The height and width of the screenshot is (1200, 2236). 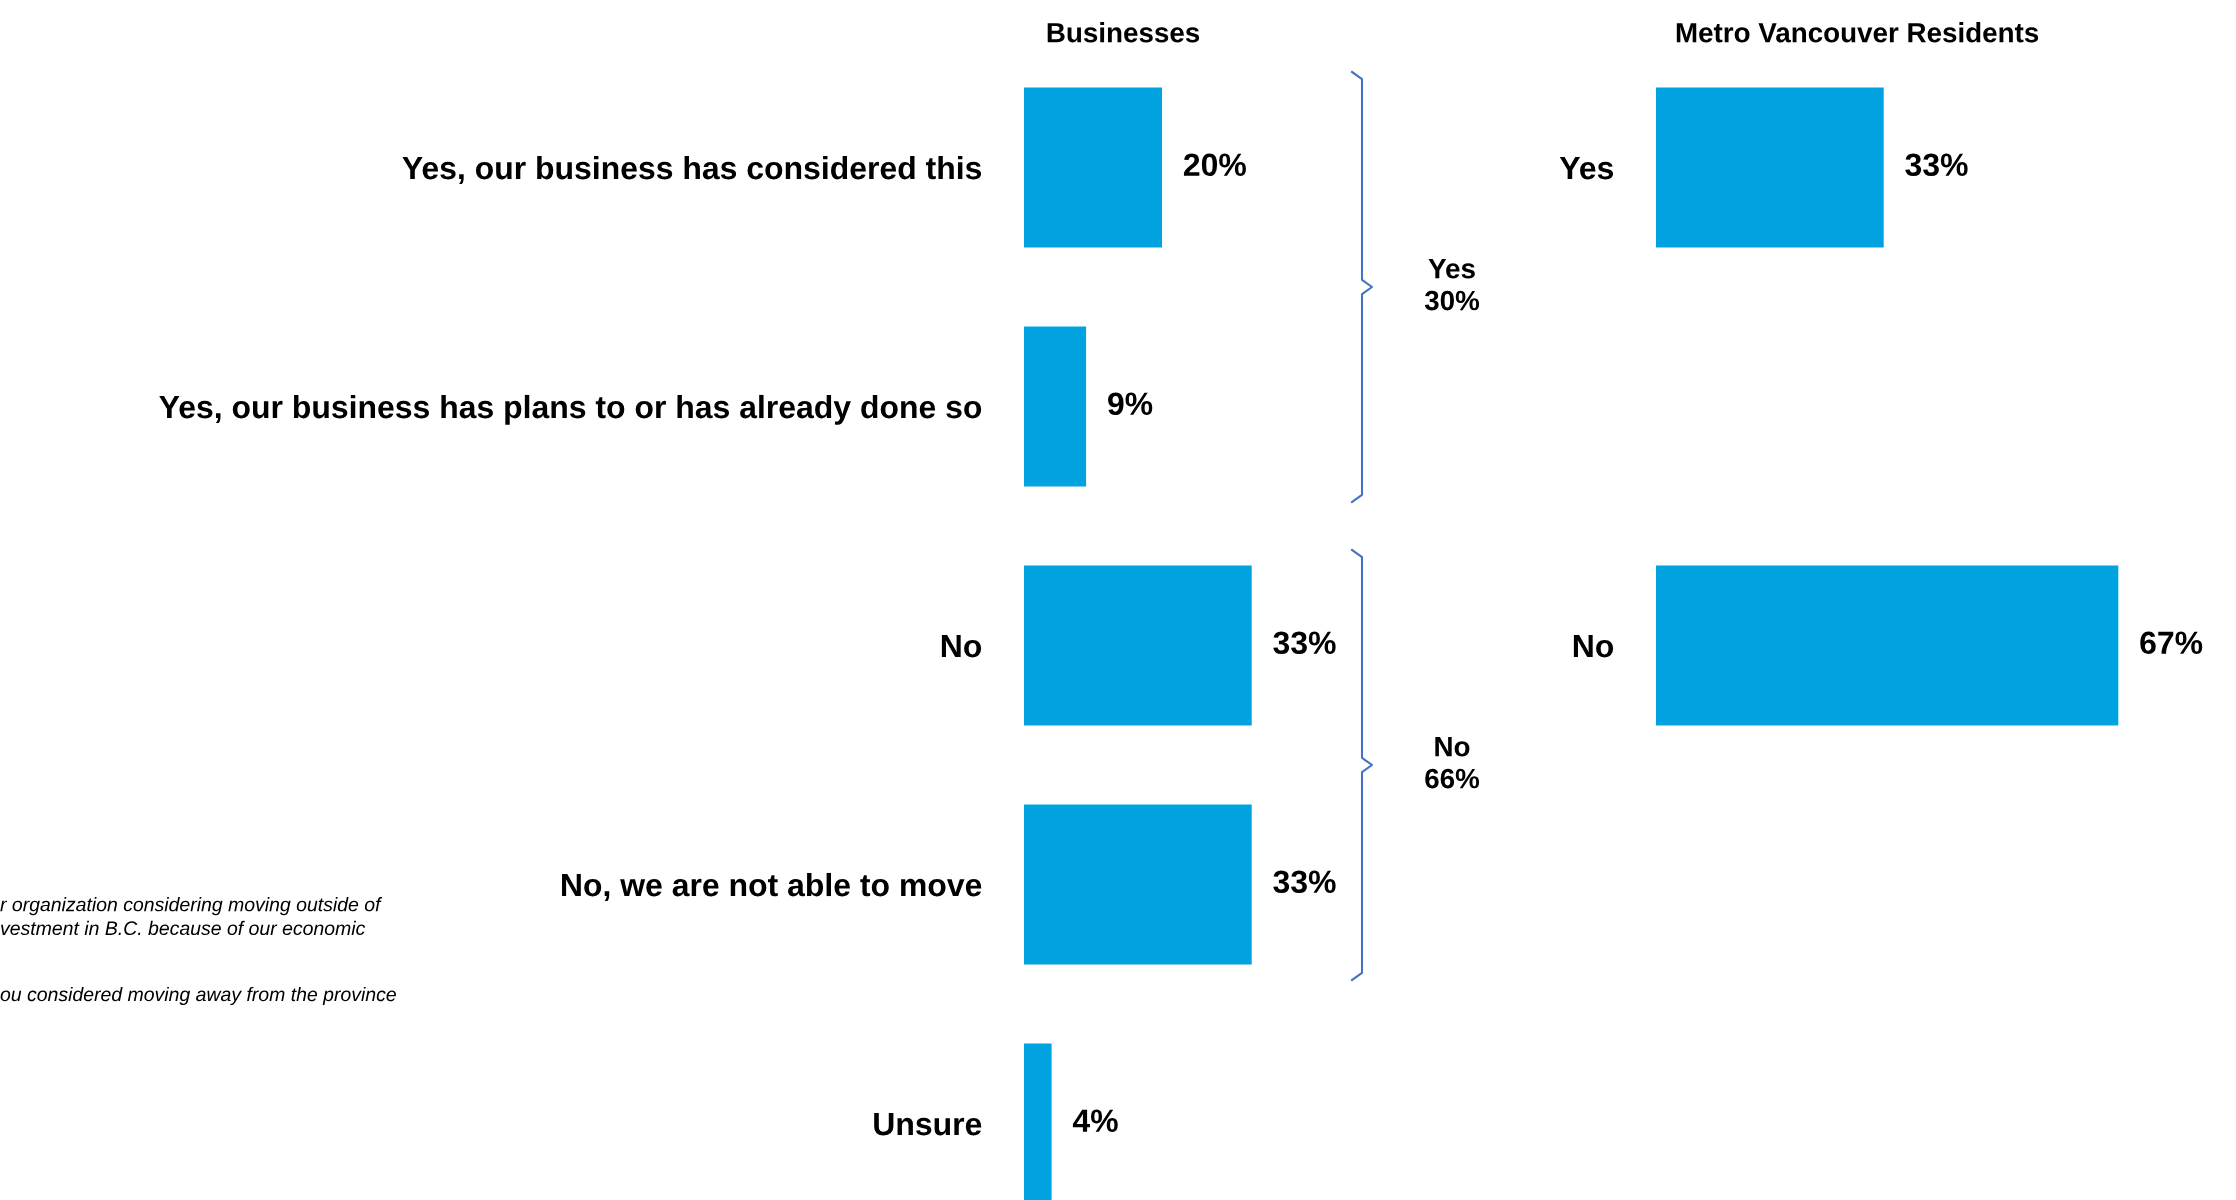 What do you see at coordinates (570, 409) in the screenshot?
I see `y-tick-label: Yes, our business has plans to or has already done so` at bounding box center [570, 409].